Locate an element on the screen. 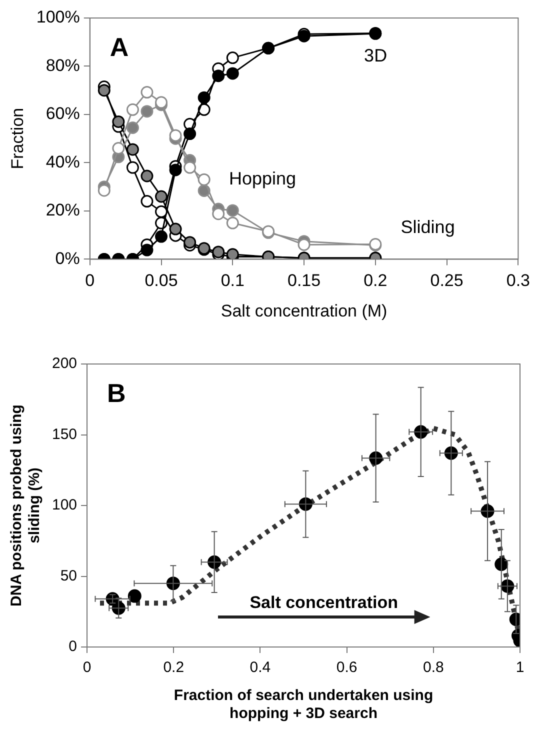 The width and height of the screenshot is (536, 729). y-tick-label: 100 is located at coordinates (65, 505).